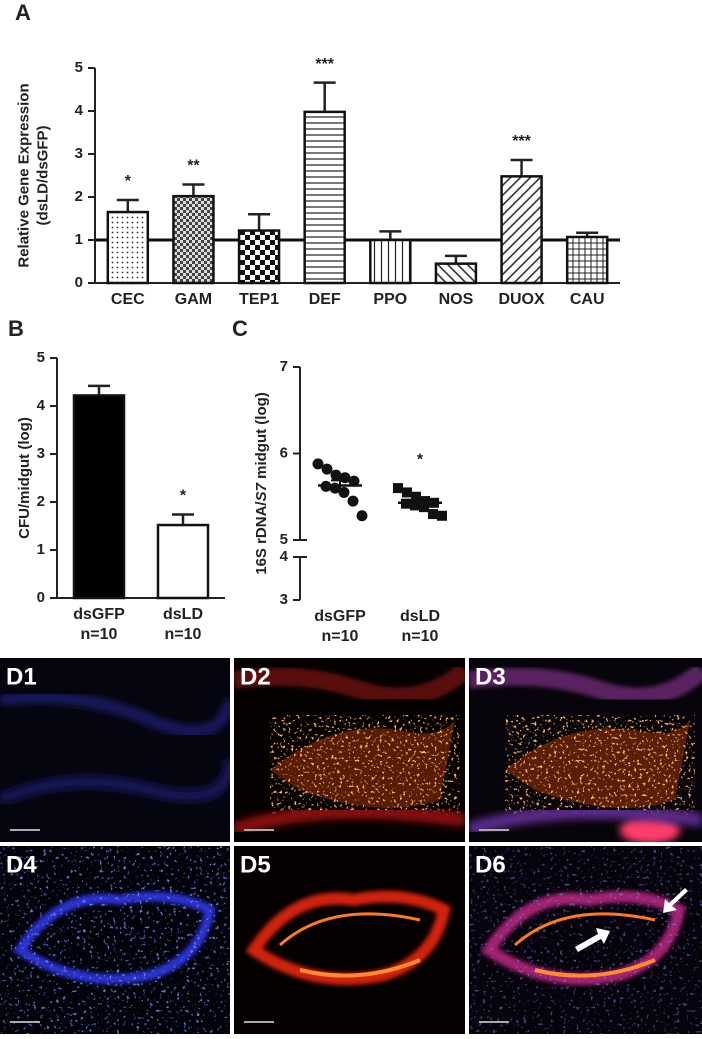 The width and height of the screenshot is (702, 1039). I want to click on image-label: D2, so click(255, 676).